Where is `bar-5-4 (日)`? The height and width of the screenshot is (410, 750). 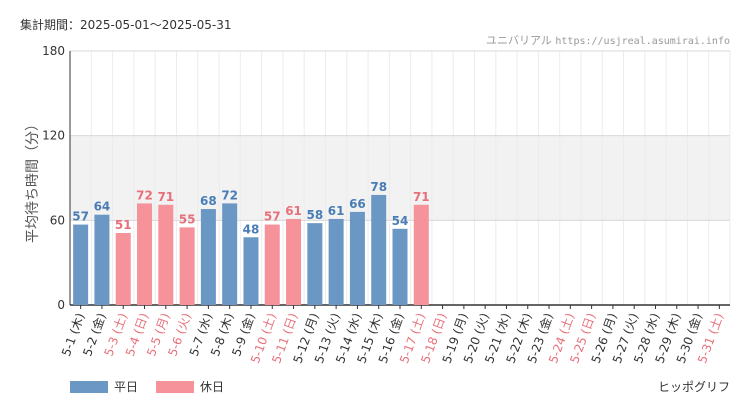
bar-5-4 (日) is located at coordinates (145, 254).